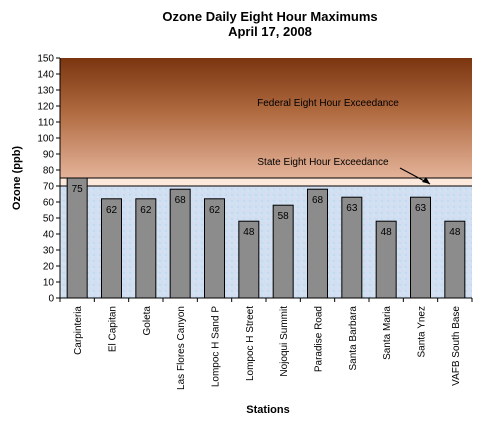  I want to click on y-tick-label: 80, so click(49, 171).